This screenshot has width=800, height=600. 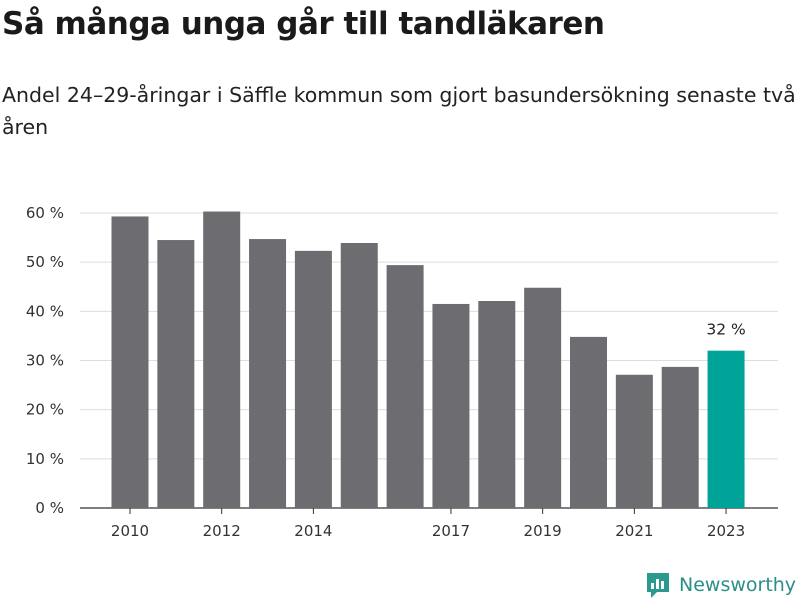 I want to click on value-labels: 32 %, so click(x=725, y=330).